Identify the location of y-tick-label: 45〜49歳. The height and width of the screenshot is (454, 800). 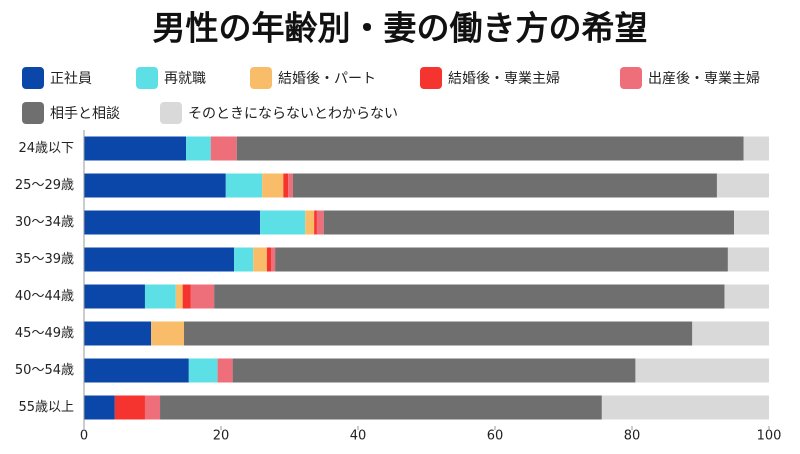
(44, 333).